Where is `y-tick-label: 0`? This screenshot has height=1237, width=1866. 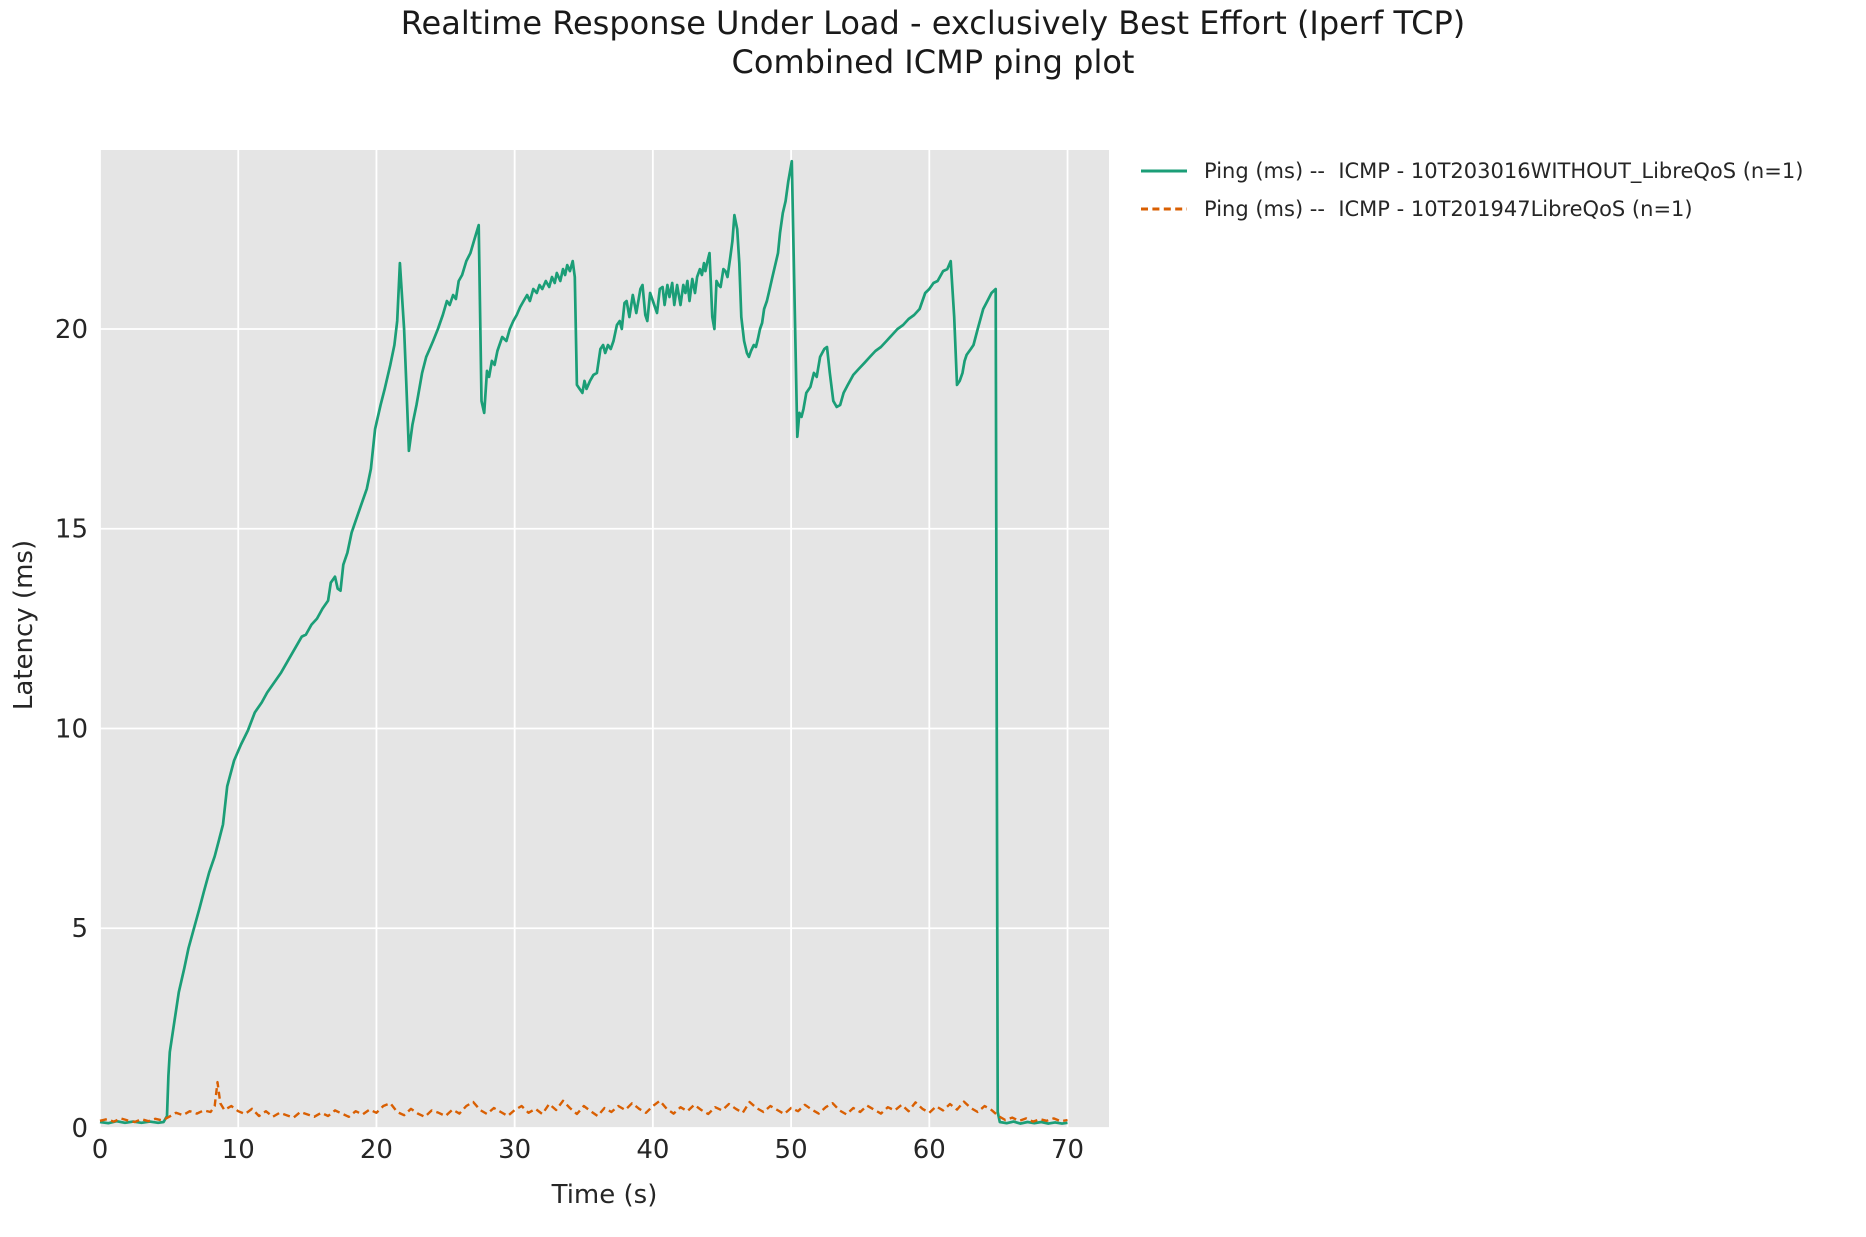
y-tick-label: 0 is located at coordinates (79, 1129).